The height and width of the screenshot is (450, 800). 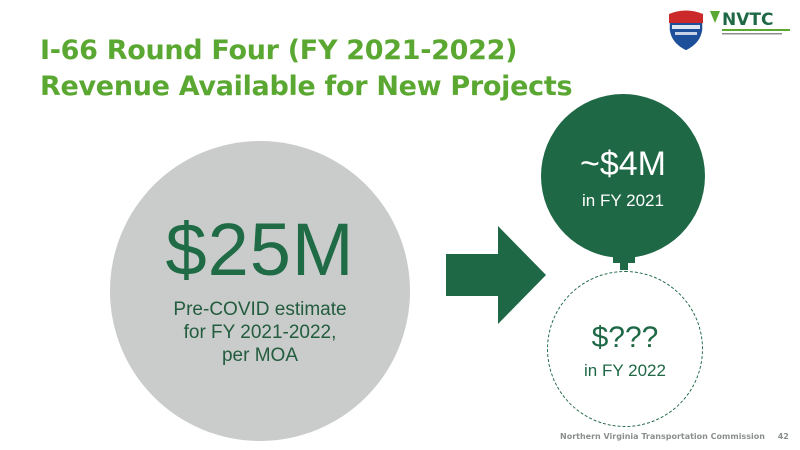 What do you see at coordinates (279, 50) in the screenshot?
I see `title-line-1: I-66 Round Four (FY 2021-2022)` at bounding box center [279, 50].